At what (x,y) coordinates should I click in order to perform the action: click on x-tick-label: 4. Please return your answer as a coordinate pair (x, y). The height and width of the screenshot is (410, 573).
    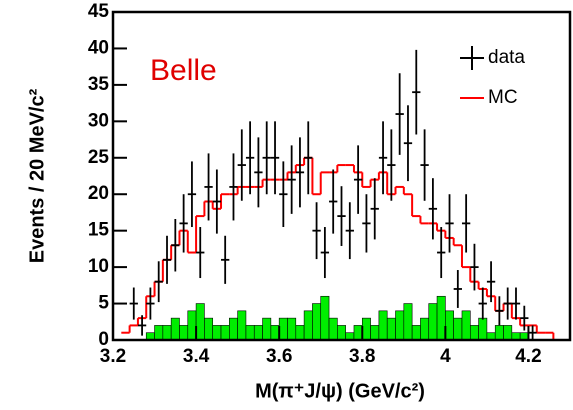
    Looking at the image, I should click on (445, 356).